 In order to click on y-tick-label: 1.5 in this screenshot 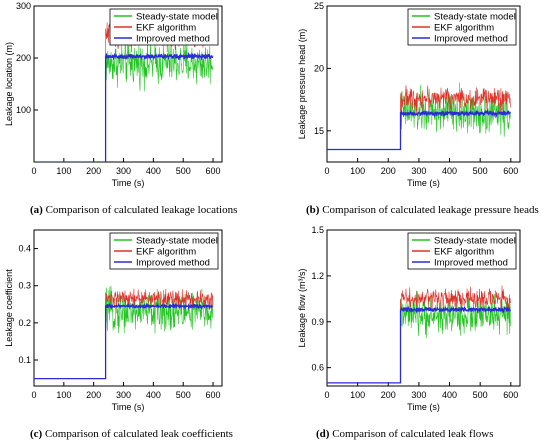, I will do `click(317, 230)`.